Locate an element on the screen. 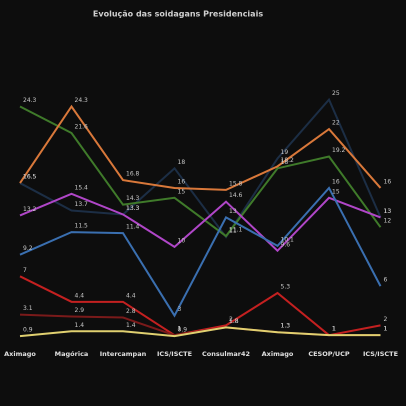 Image resolution: width=406 pixels, height=406 pixels. data-label: 21.6 is located at coordinates (82, 127).